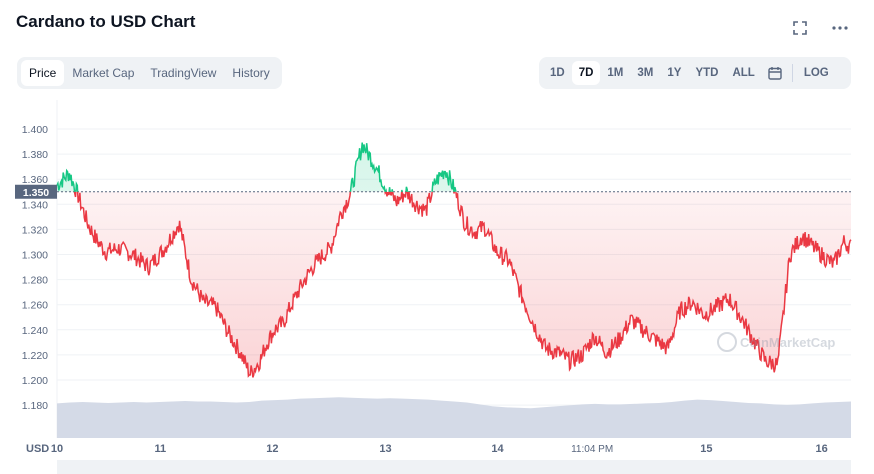 This screenshot has height=474, width=874. What do you see at coordinates (35, 155) in the screenshot?
I see `y-tick-label: 1.380` at bounding box center [35, 155].